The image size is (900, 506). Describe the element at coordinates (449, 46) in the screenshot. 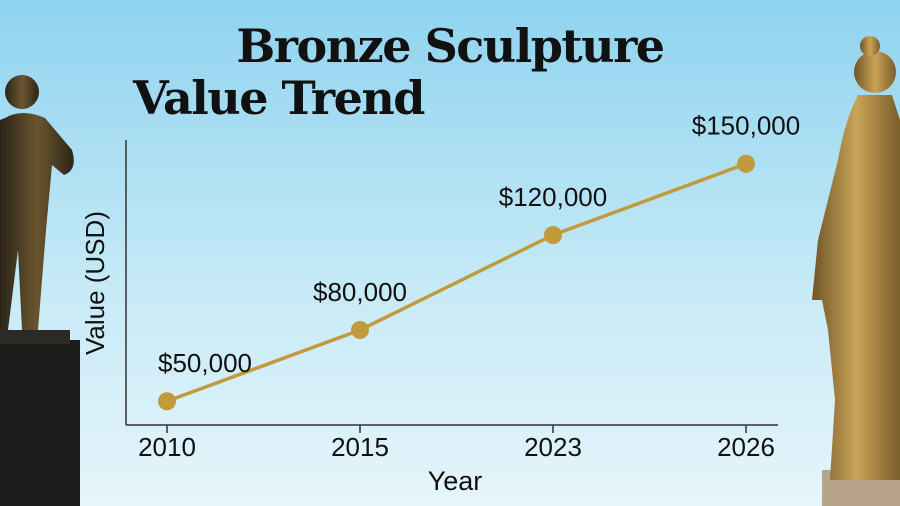

I see `chart-title: Bronze Sculpture` at that location.